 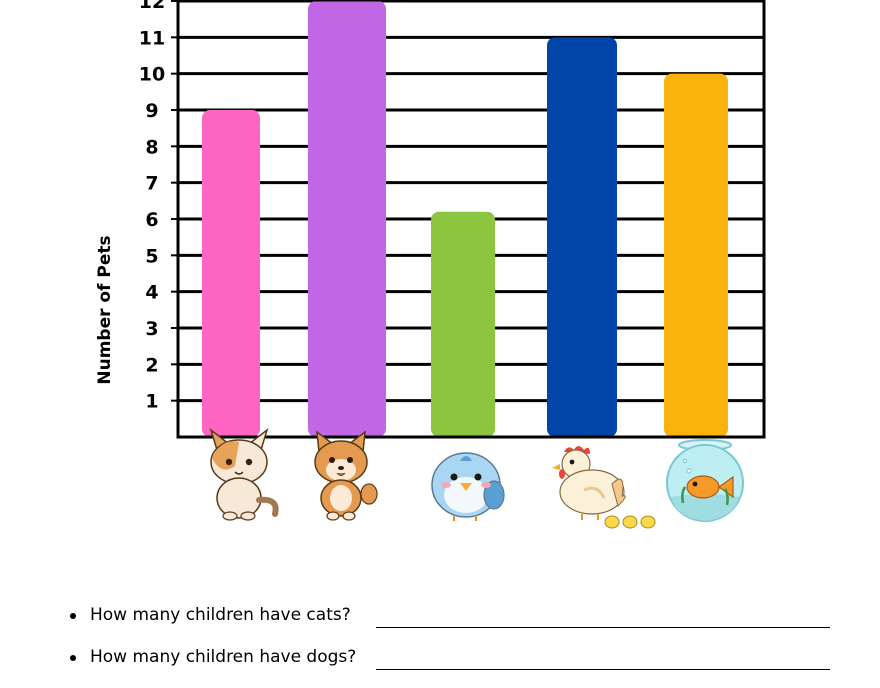 What do you see at coordinates (151, 111) in the screenshot?
I see `y-tick-label: 9` at bounding box center [151, 111].